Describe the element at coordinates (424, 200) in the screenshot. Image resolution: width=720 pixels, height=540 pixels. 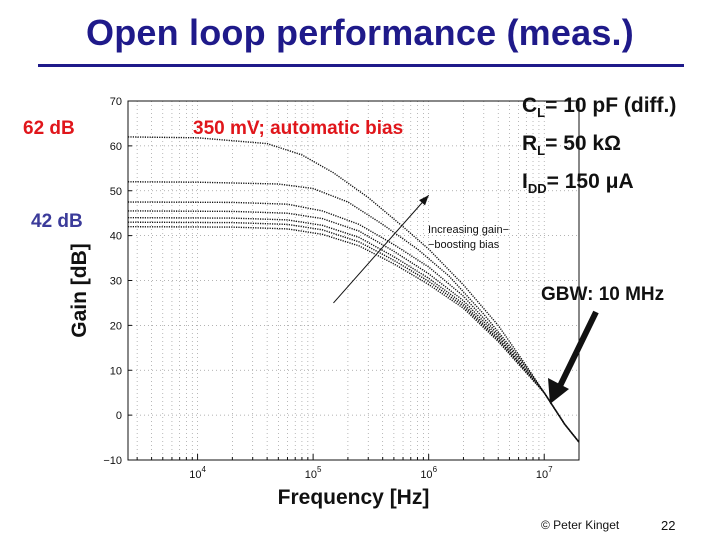
I see `increasing-bias-arrowhead` at that location.